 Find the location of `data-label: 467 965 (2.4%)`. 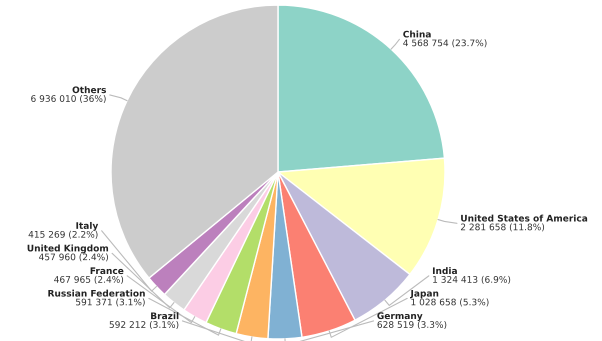

data-label: 467 965 (2.4%) is located at coordinates (89, 280).